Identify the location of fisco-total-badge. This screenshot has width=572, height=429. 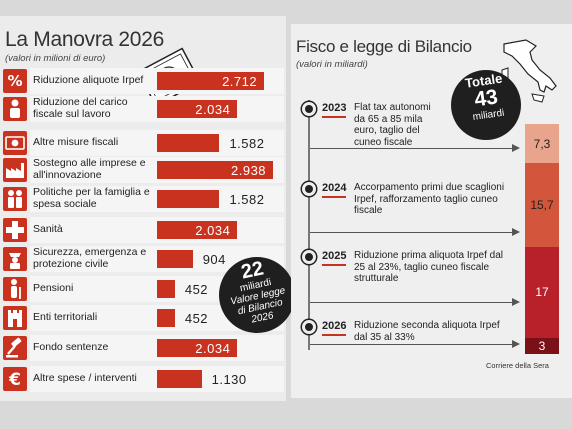
(486, 105).